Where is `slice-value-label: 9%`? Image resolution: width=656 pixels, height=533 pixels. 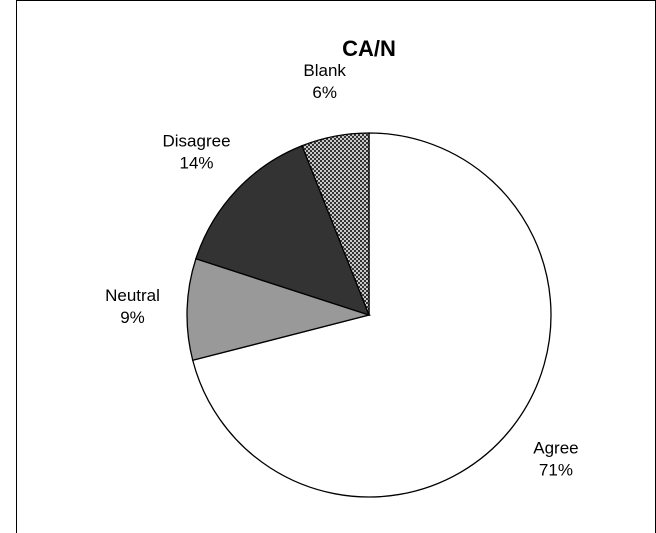
slice-value-label: 9% is located at coordinates (132, 317).